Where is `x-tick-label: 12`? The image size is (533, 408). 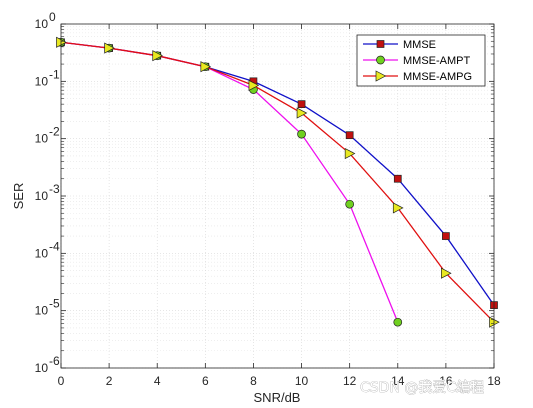 x-tick-label: 12 is located at coordinates (350, 381).